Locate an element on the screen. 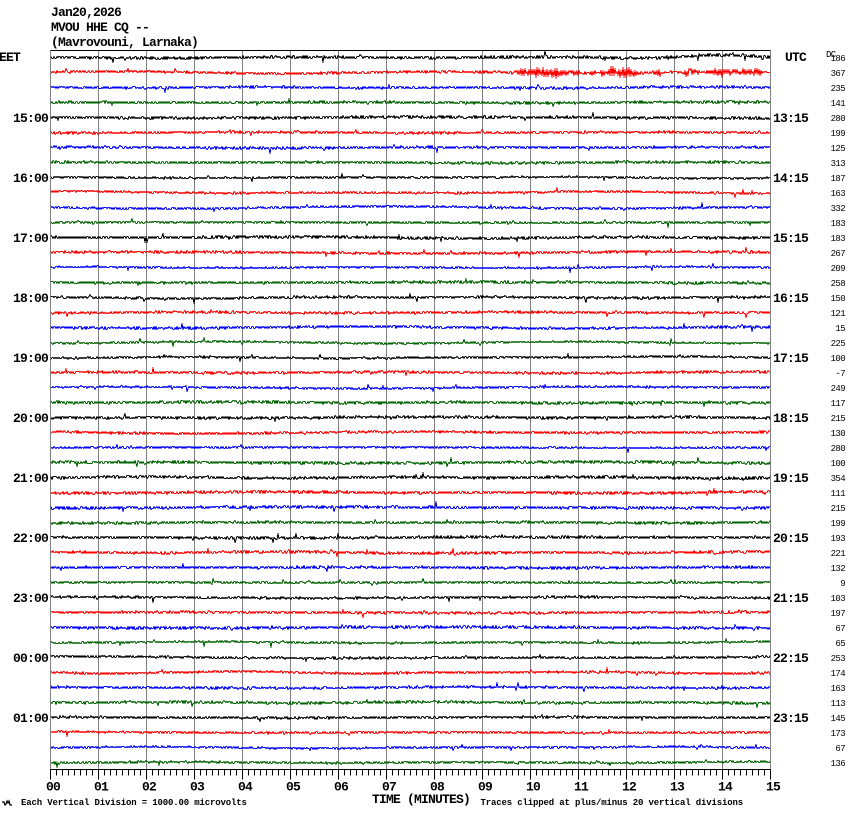  svg-text: 15:15 is located at coordinates (791, 238).